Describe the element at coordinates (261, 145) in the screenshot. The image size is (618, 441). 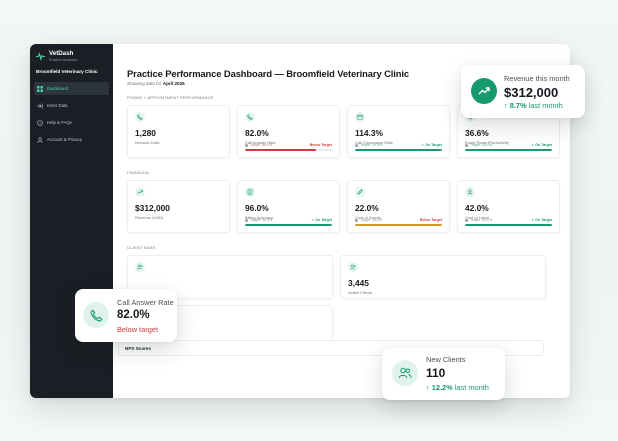
I see `target-text: Target: 85.0%` at that location.